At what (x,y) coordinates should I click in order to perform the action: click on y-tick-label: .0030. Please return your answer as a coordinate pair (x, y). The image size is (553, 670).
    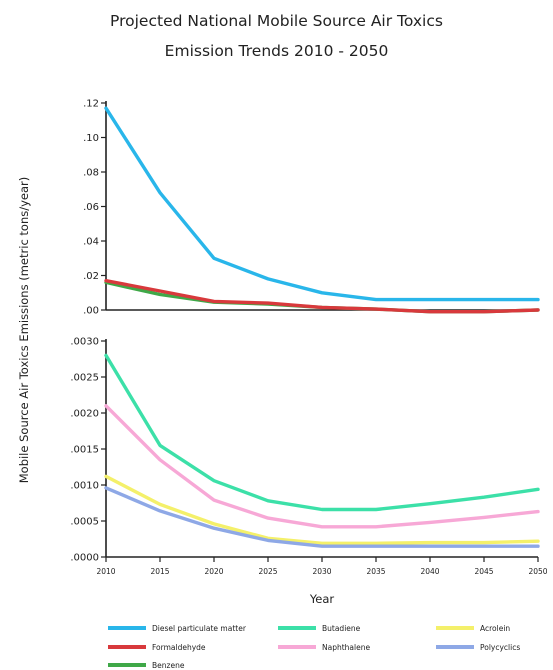
    Looking at the image, I should click on (84, 342).